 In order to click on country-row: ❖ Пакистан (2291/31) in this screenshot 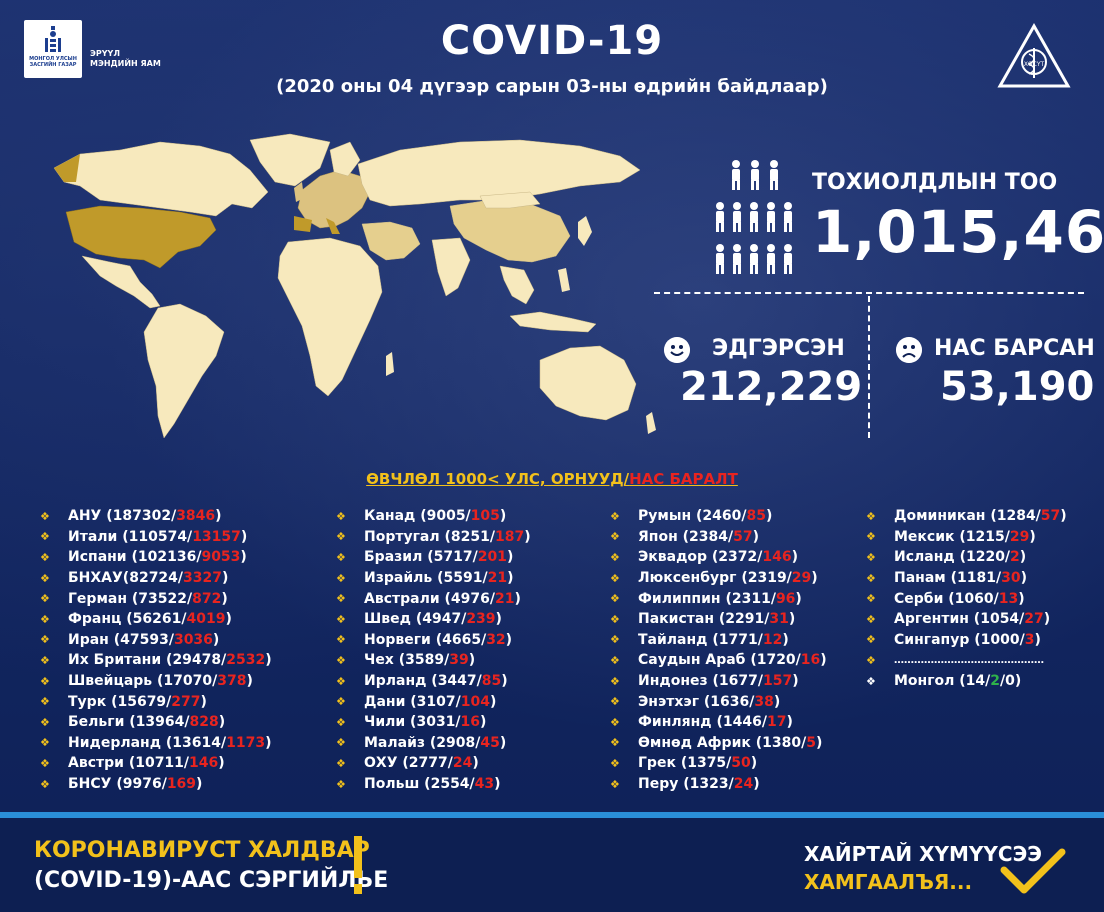, I will do `click(718, 619)`.